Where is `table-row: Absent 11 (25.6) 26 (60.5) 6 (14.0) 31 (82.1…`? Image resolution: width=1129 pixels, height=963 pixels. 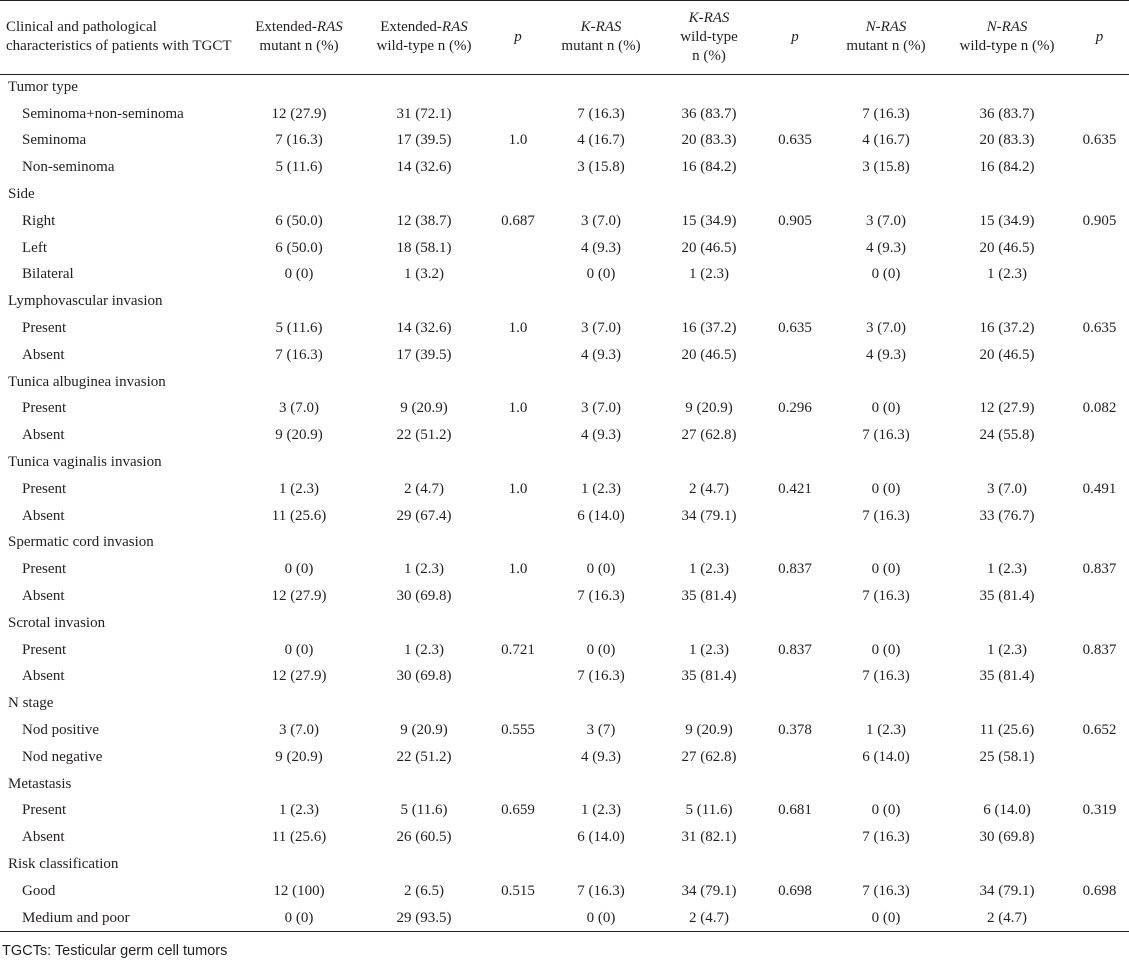 table-row: Absent 11 (25.6) 26 (60.5) 6 (14.0) 31 (82.1… is located at coordinates (564, 837).